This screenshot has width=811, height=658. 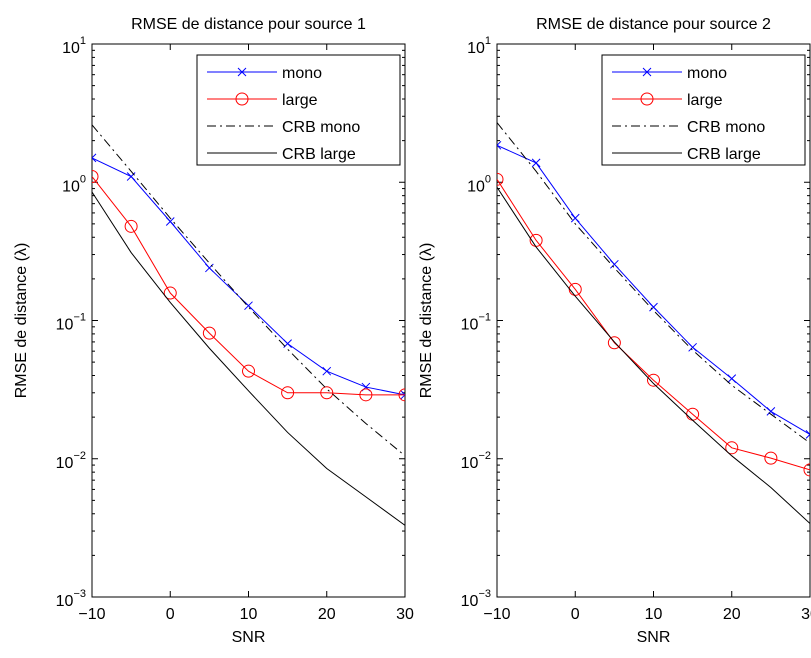 What do you see at coordinates (496, 614) in the screenshot?
I see `x-tick-label: −10` at bounding box center [496, 614].